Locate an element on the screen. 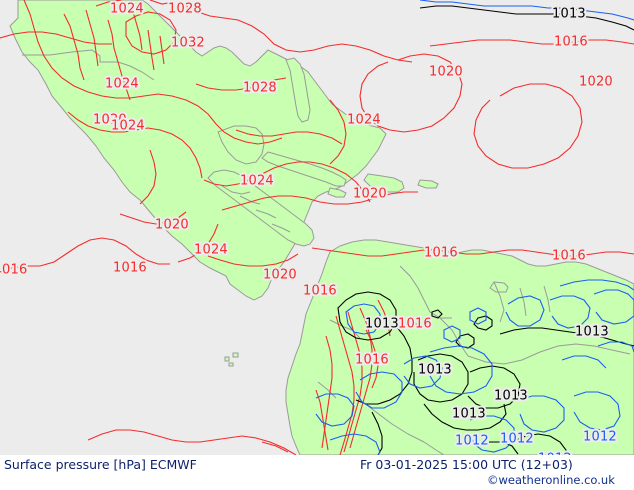  isobar-1024-coast is located at coordinates (148, 177).